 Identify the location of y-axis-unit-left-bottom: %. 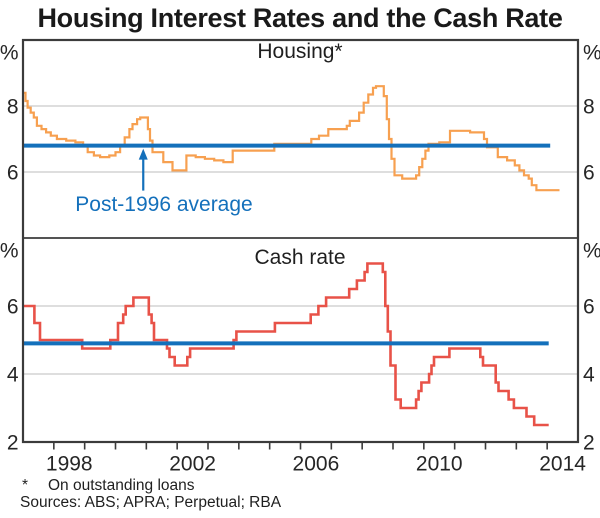
(9, 251).